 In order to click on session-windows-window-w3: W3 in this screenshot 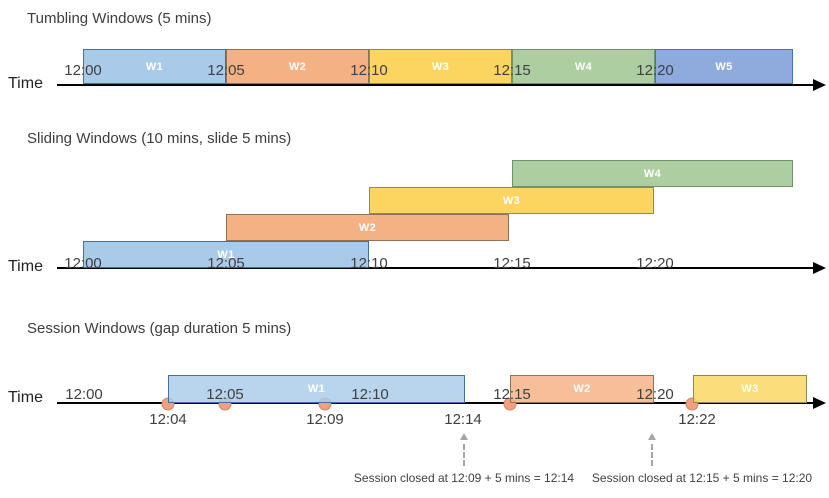, I will do `click(750, 389)`.